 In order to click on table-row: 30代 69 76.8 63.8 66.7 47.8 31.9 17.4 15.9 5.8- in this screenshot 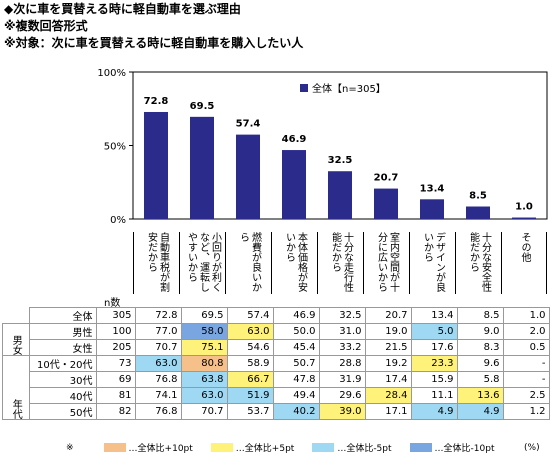, I will do `click(276, 379)`.